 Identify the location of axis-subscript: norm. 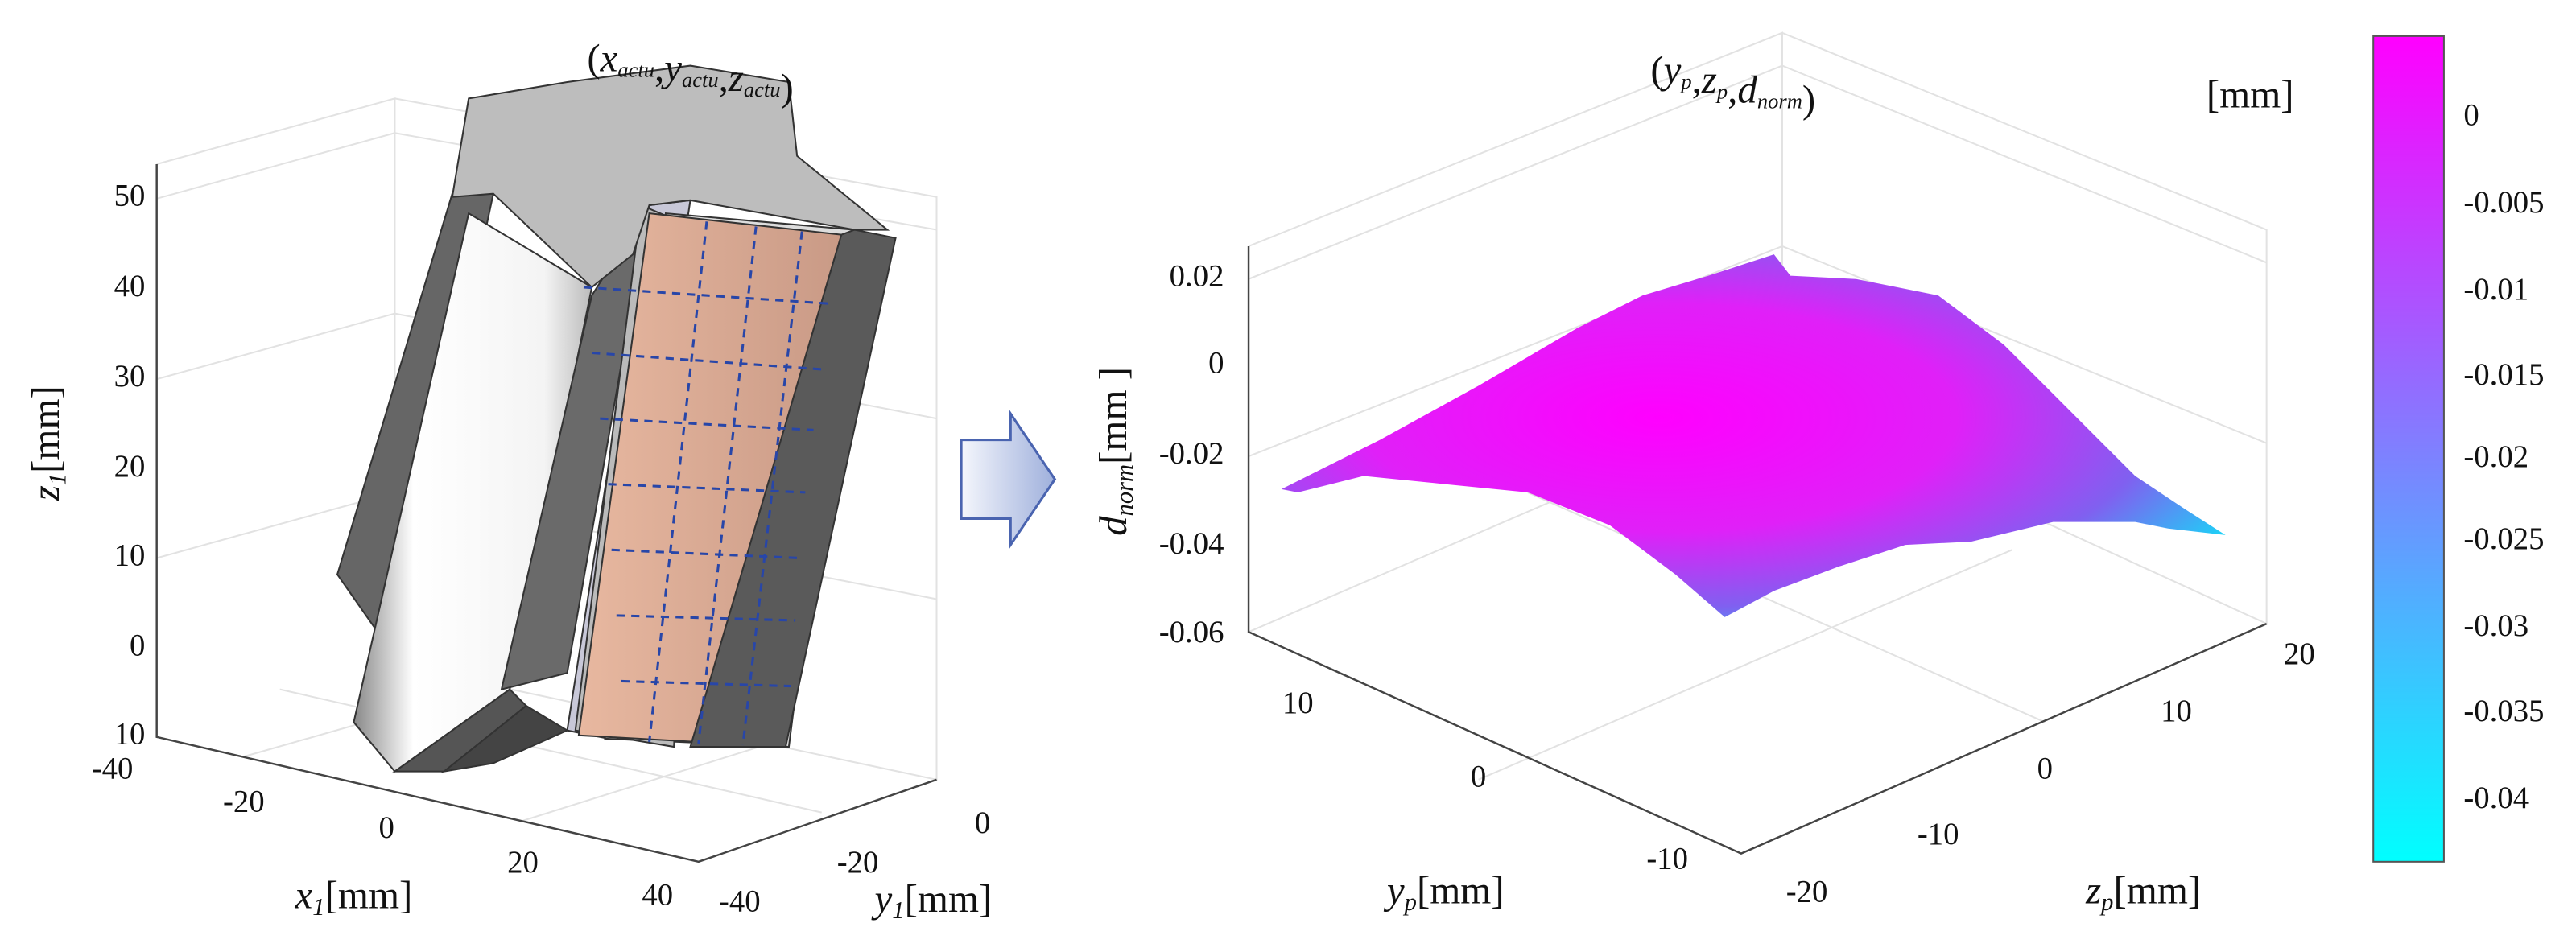
(1124, 491).